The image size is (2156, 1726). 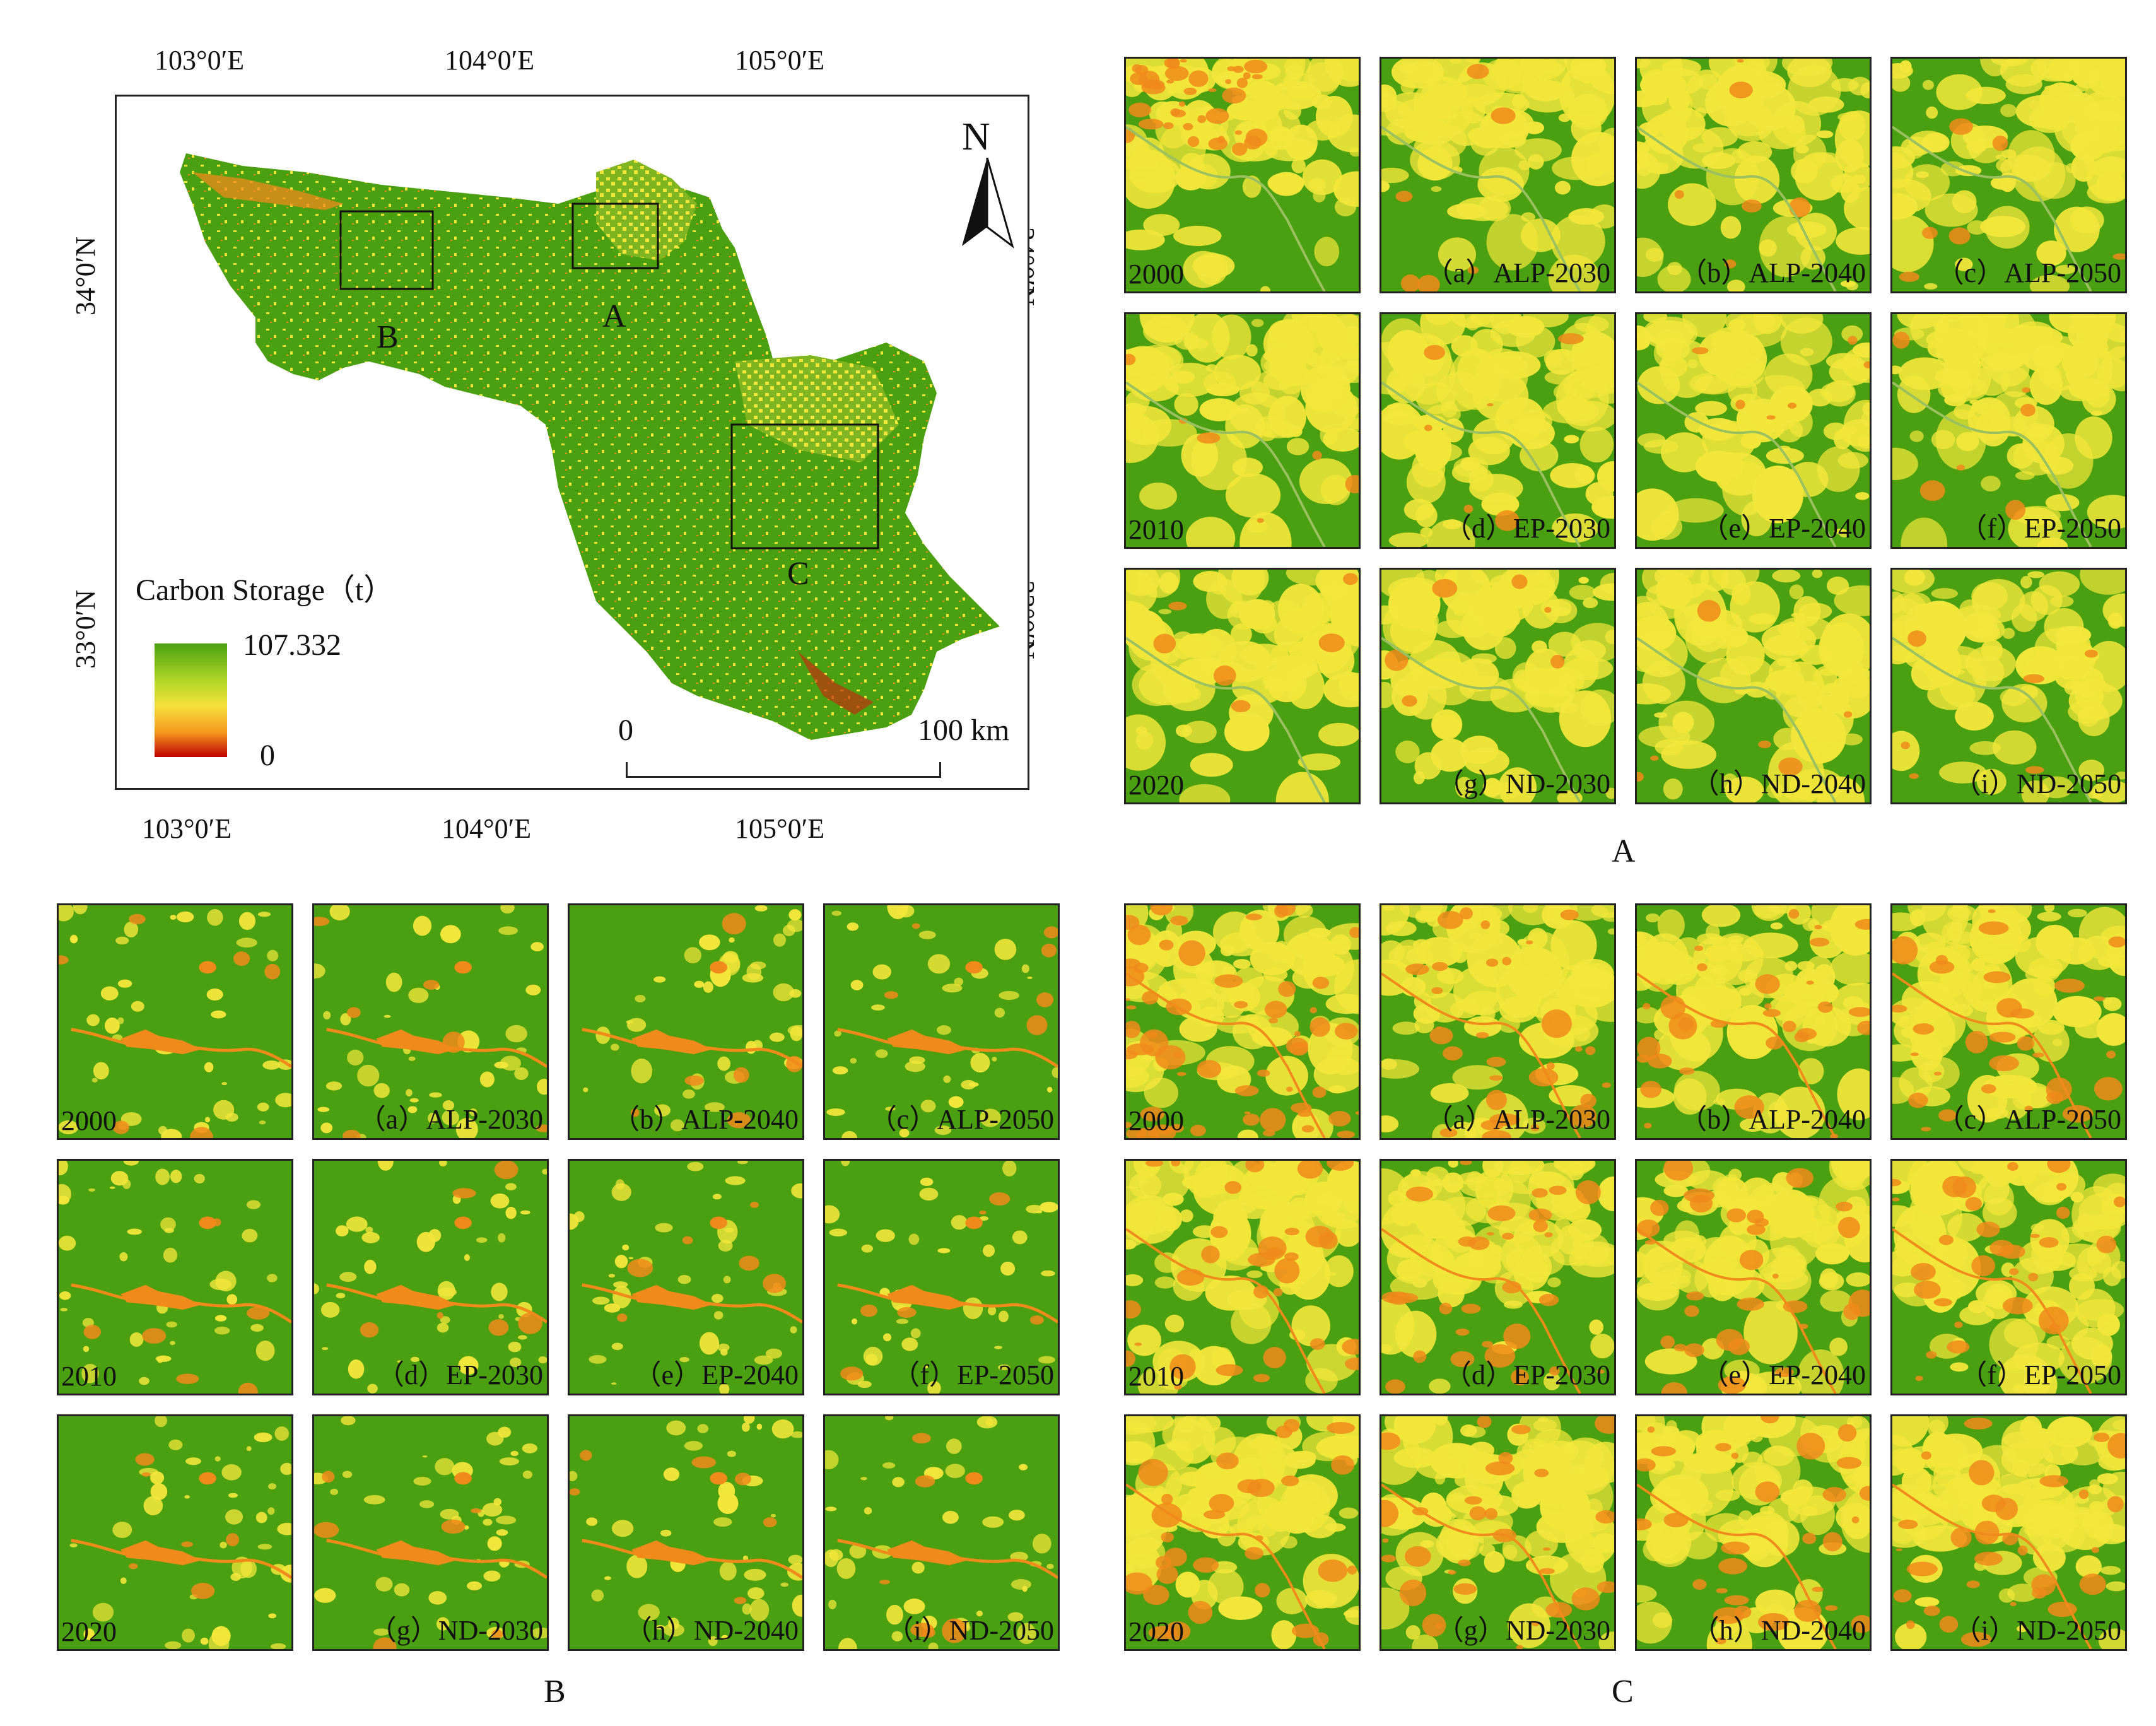 What do you see at coordinates (430, 1533) in the screenshot?
I see `map-panel-b-2-1: （g）ND-2030` at bounding box center [430, 1533].